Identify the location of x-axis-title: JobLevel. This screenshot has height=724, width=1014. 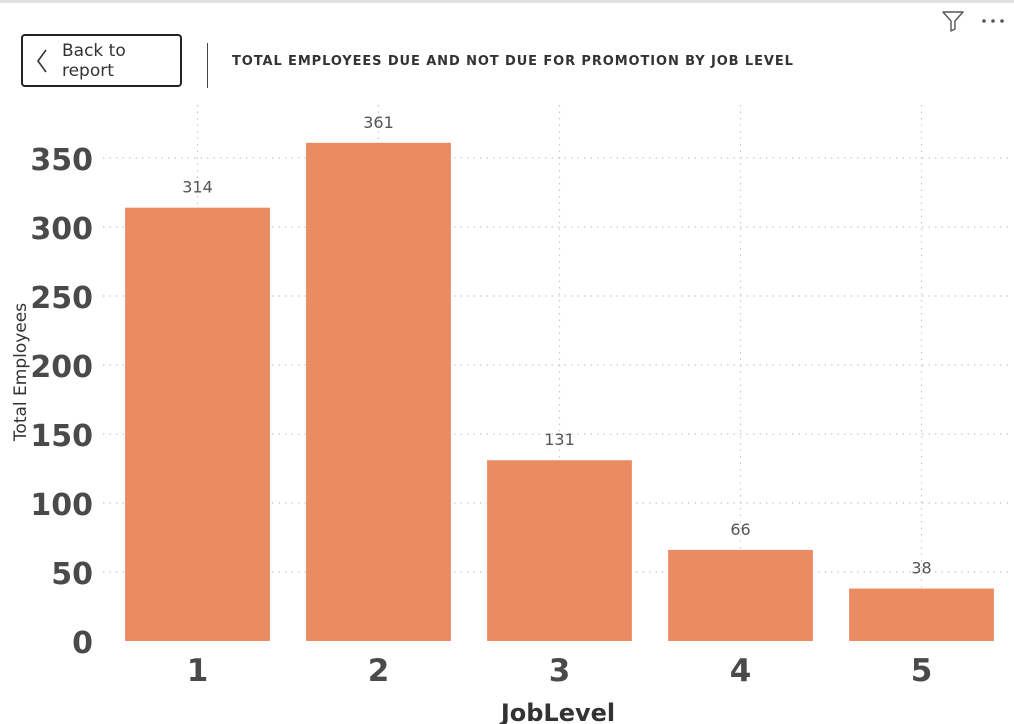
(557, 711).